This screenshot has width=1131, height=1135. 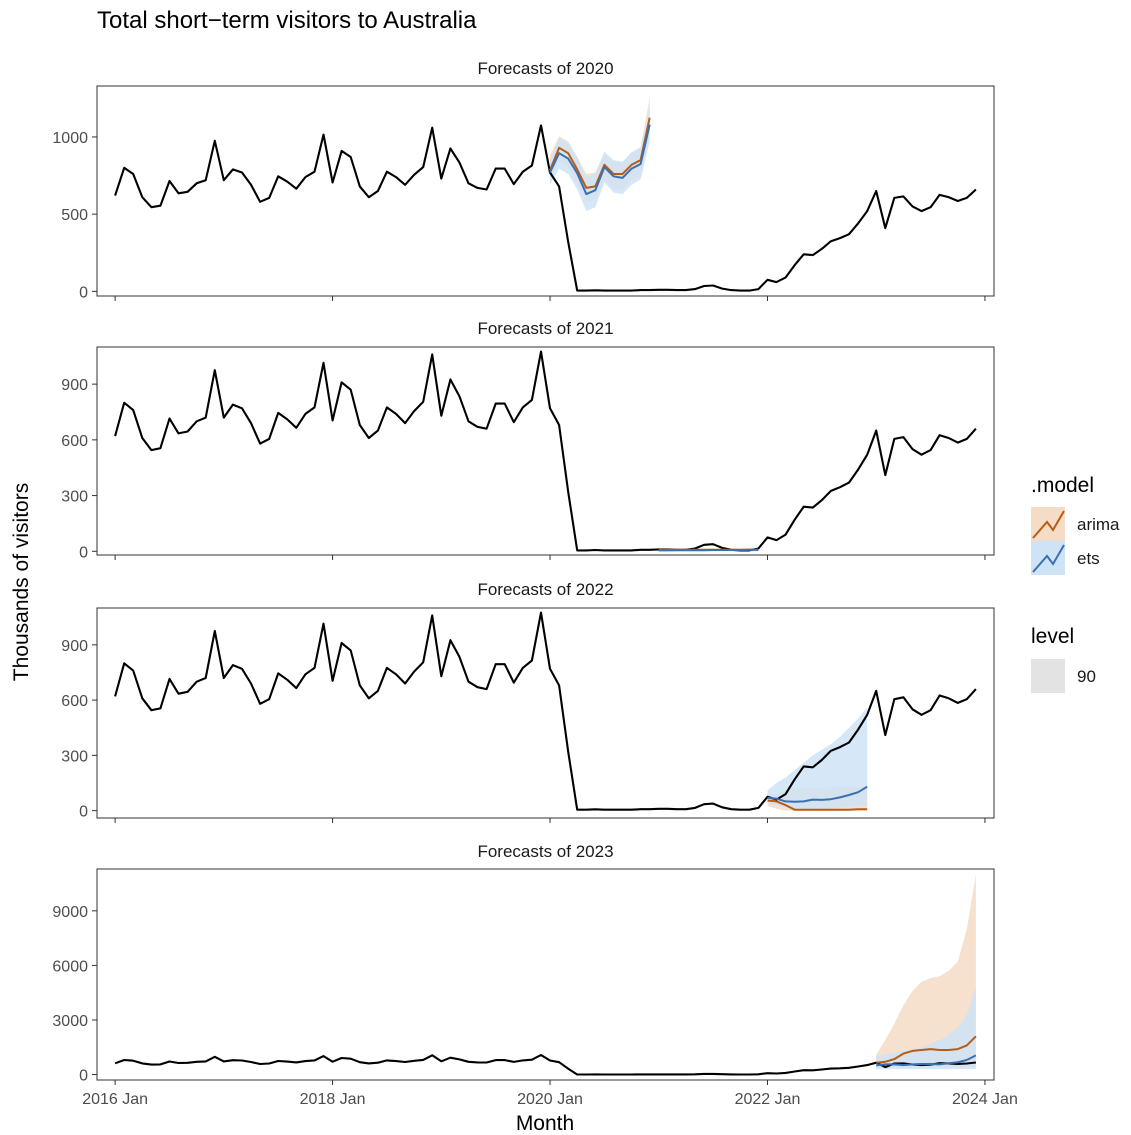 What do you see at coordinates (985, 1099) in the screenshot?
I see `x-tick-label: 2024 Jan` at bounding box center [985, 1099].